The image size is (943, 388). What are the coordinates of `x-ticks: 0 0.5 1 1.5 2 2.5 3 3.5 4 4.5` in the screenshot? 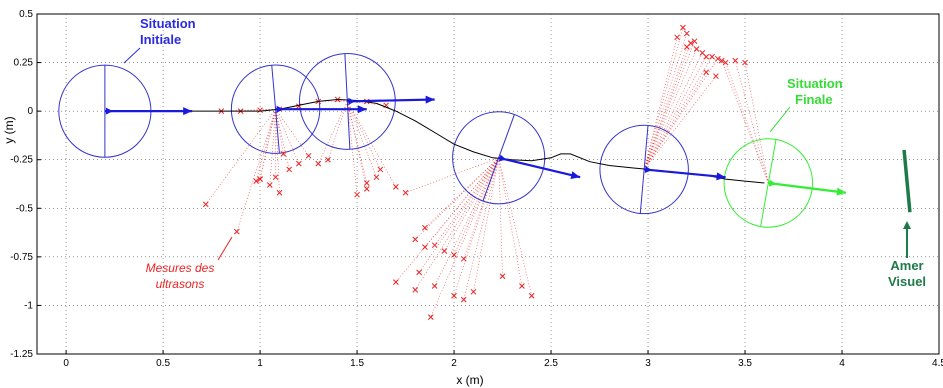 It's located at (503, 359).